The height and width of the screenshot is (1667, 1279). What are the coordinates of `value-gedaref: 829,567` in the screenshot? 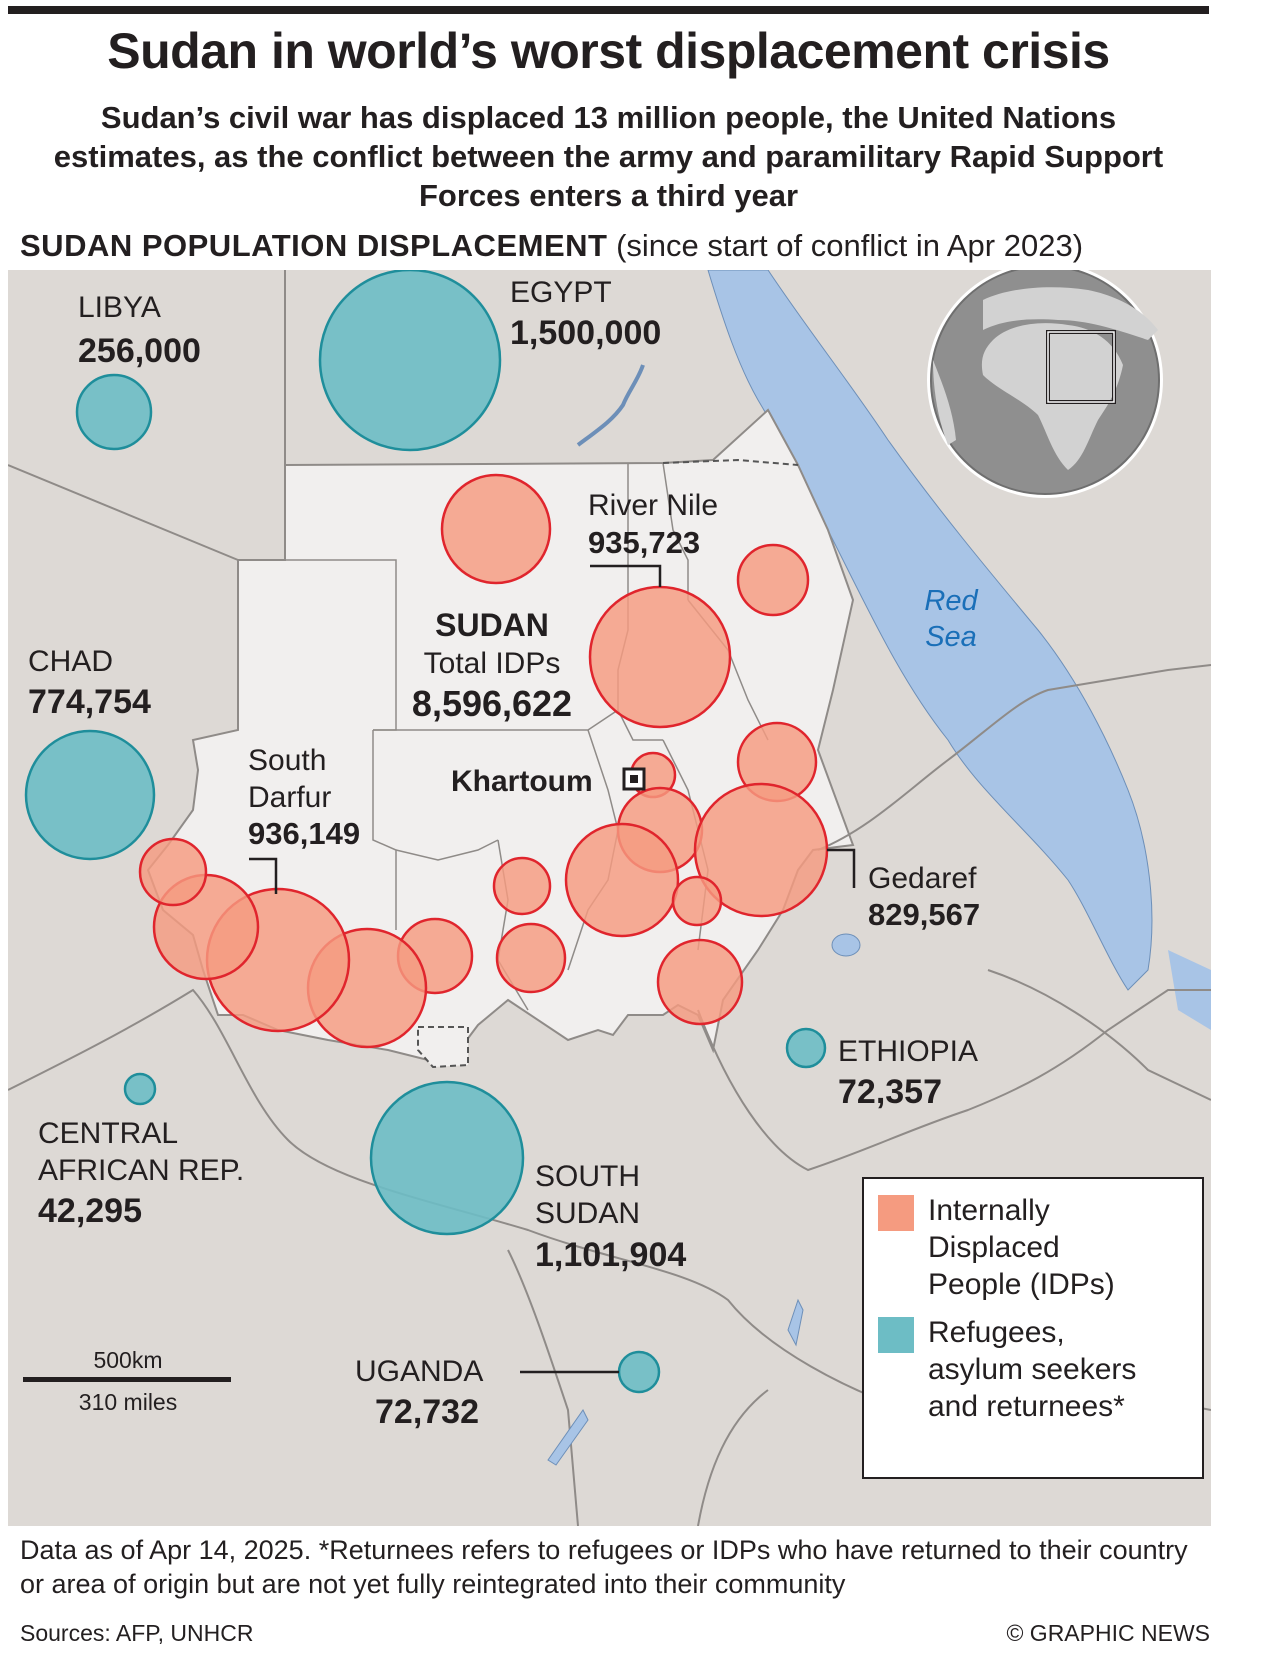 It's located at (924, 914).